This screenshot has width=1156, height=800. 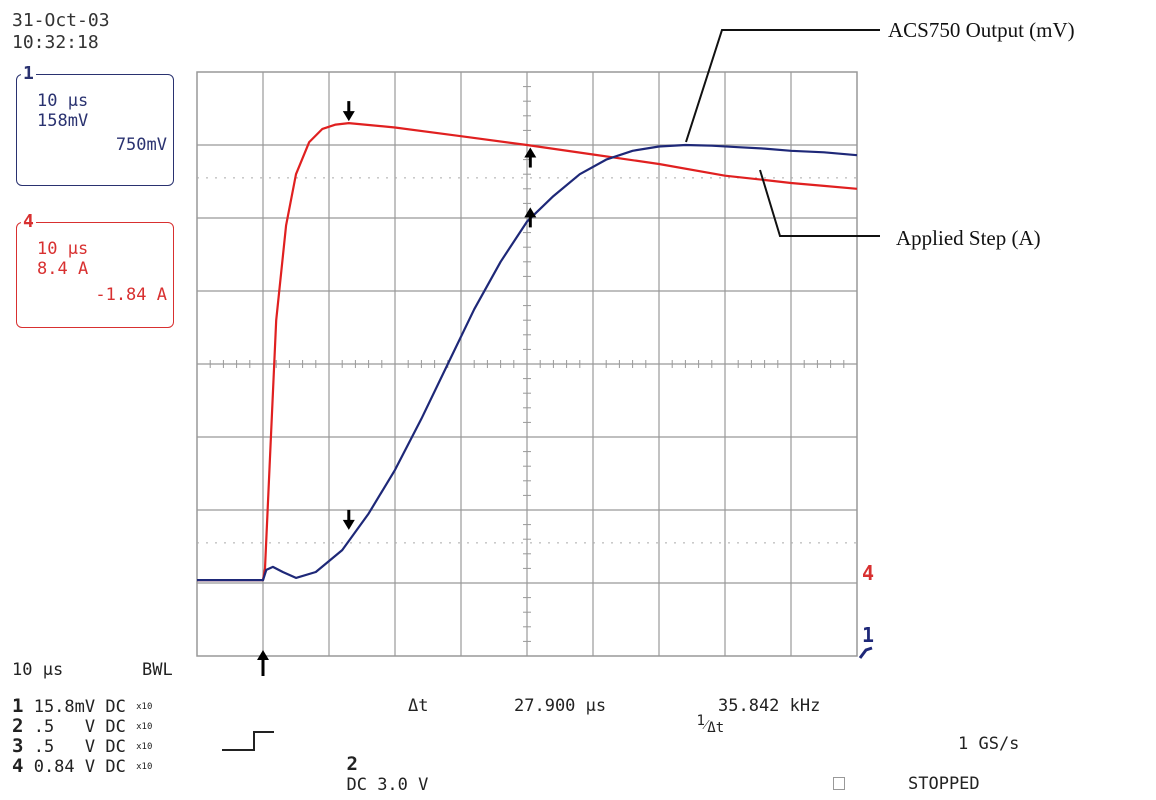 What do you see at coordinates (95, 125) in the screenshot?
I see `channel1-settings-box: 1 10 μs 158mV 750mV` at bounding box center [95, 125].